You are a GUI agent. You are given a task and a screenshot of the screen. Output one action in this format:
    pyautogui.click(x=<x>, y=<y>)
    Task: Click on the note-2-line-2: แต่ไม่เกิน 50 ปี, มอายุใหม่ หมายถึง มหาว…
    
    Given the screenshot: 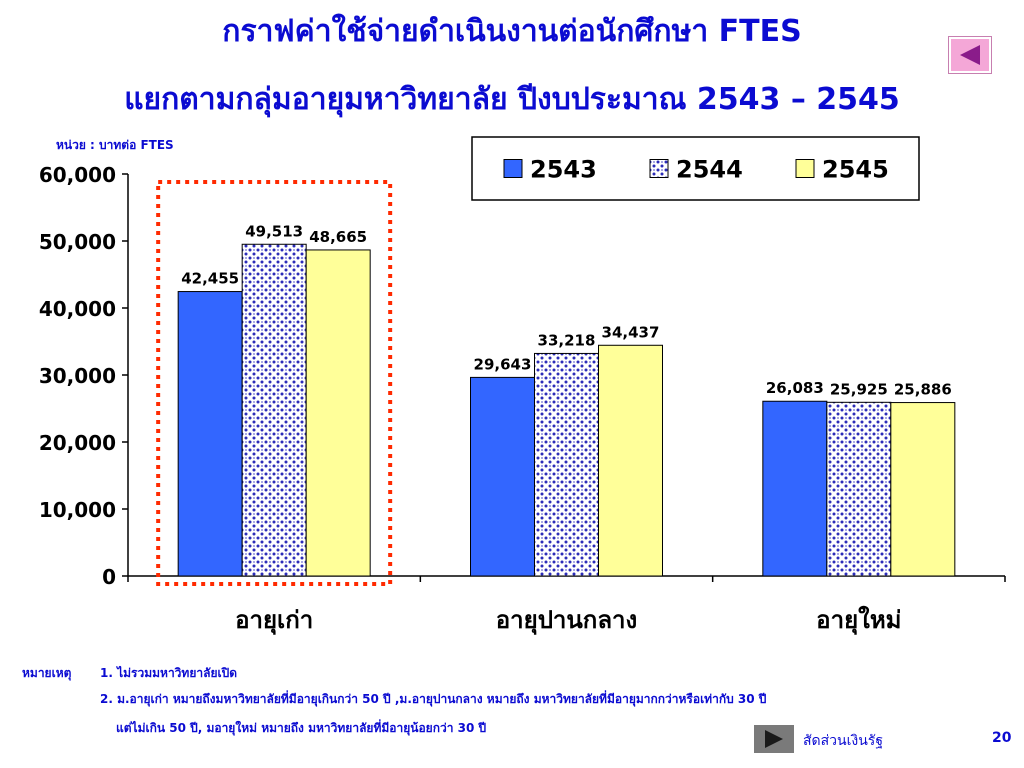 What is the action you would take?
    pyautogui.click(x=301, y=728)
    